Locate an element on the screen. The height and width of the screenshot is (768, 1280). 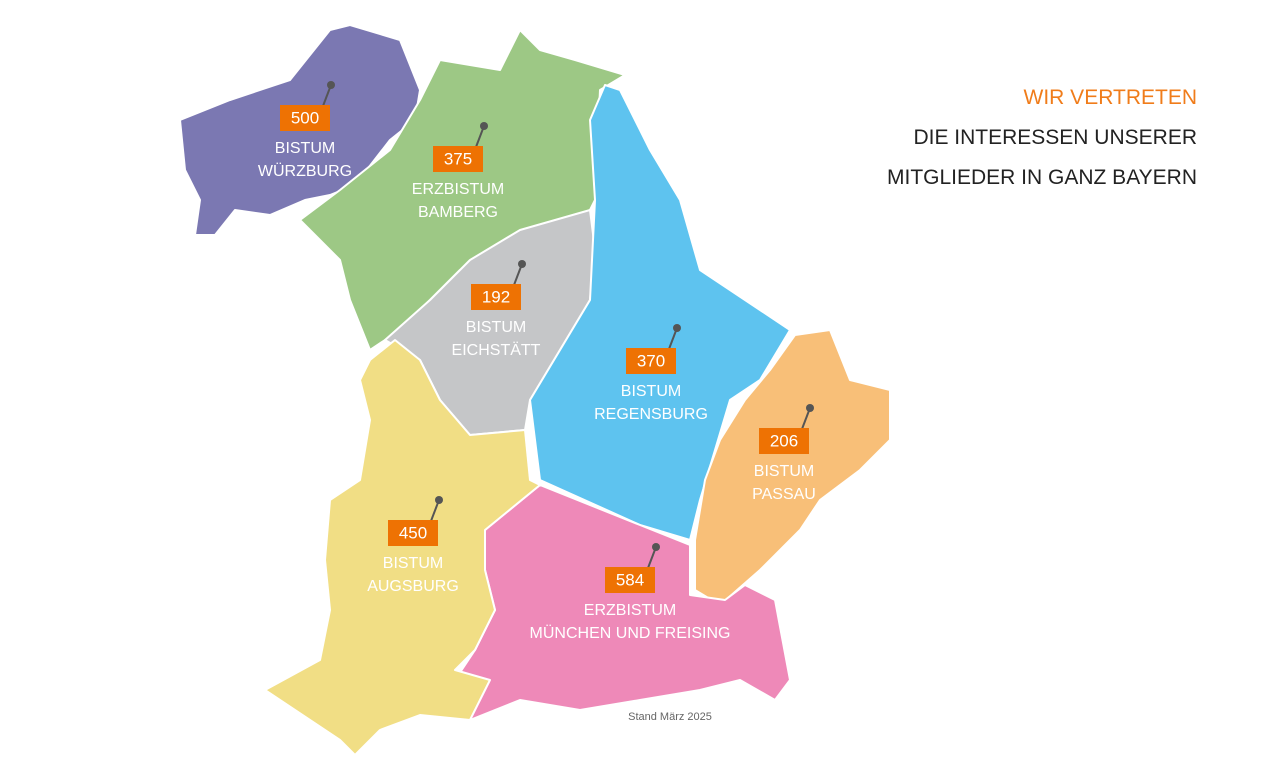
region-passau is located at coordinates (792, 467).